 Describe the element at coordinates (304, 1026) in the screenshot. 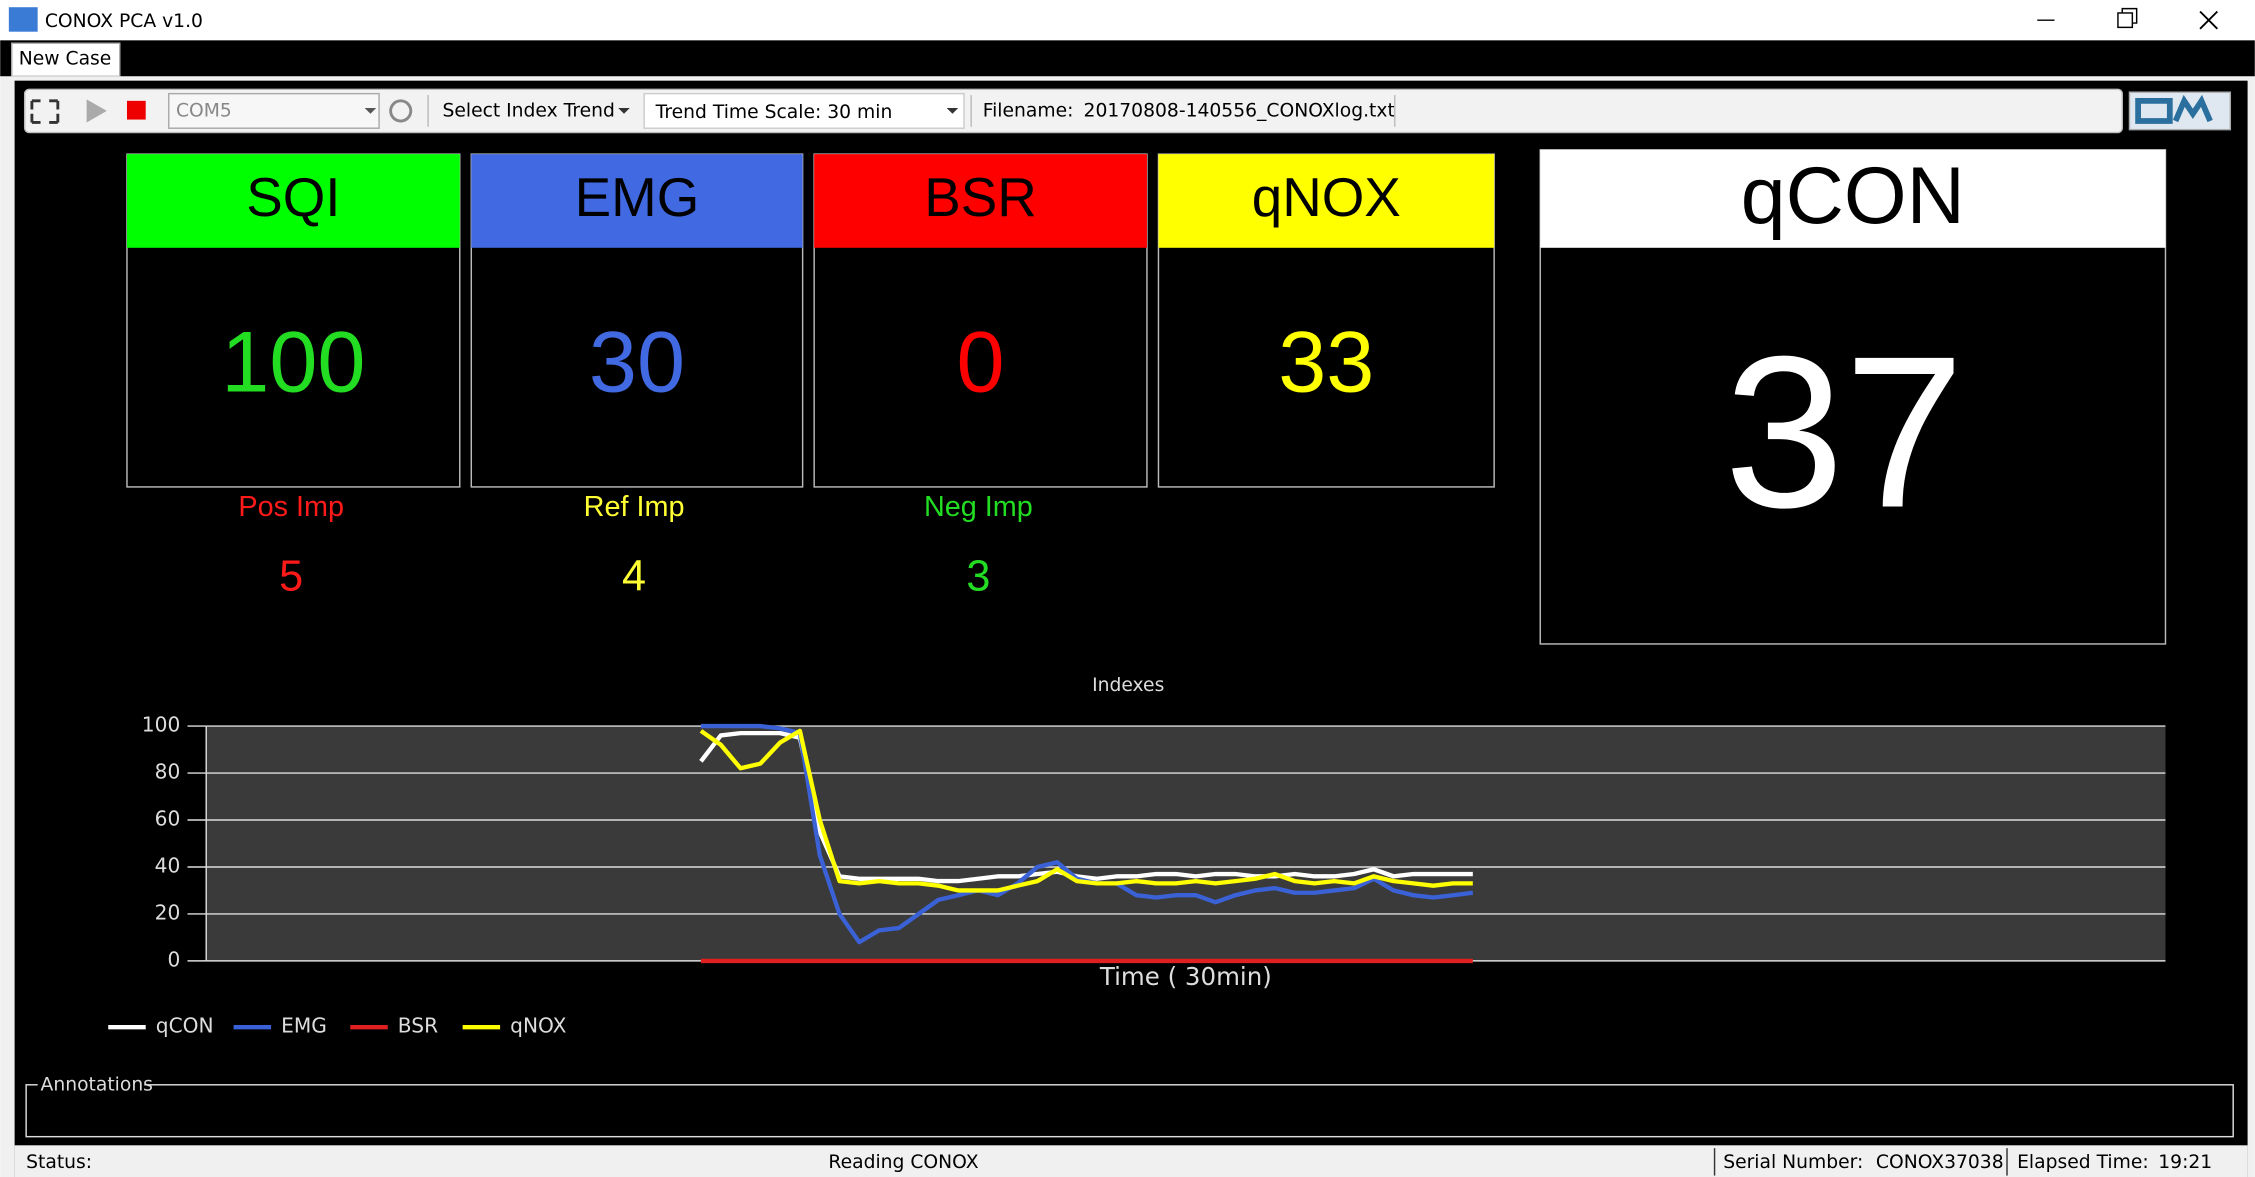

I see `legend-label: EMG` at that location.